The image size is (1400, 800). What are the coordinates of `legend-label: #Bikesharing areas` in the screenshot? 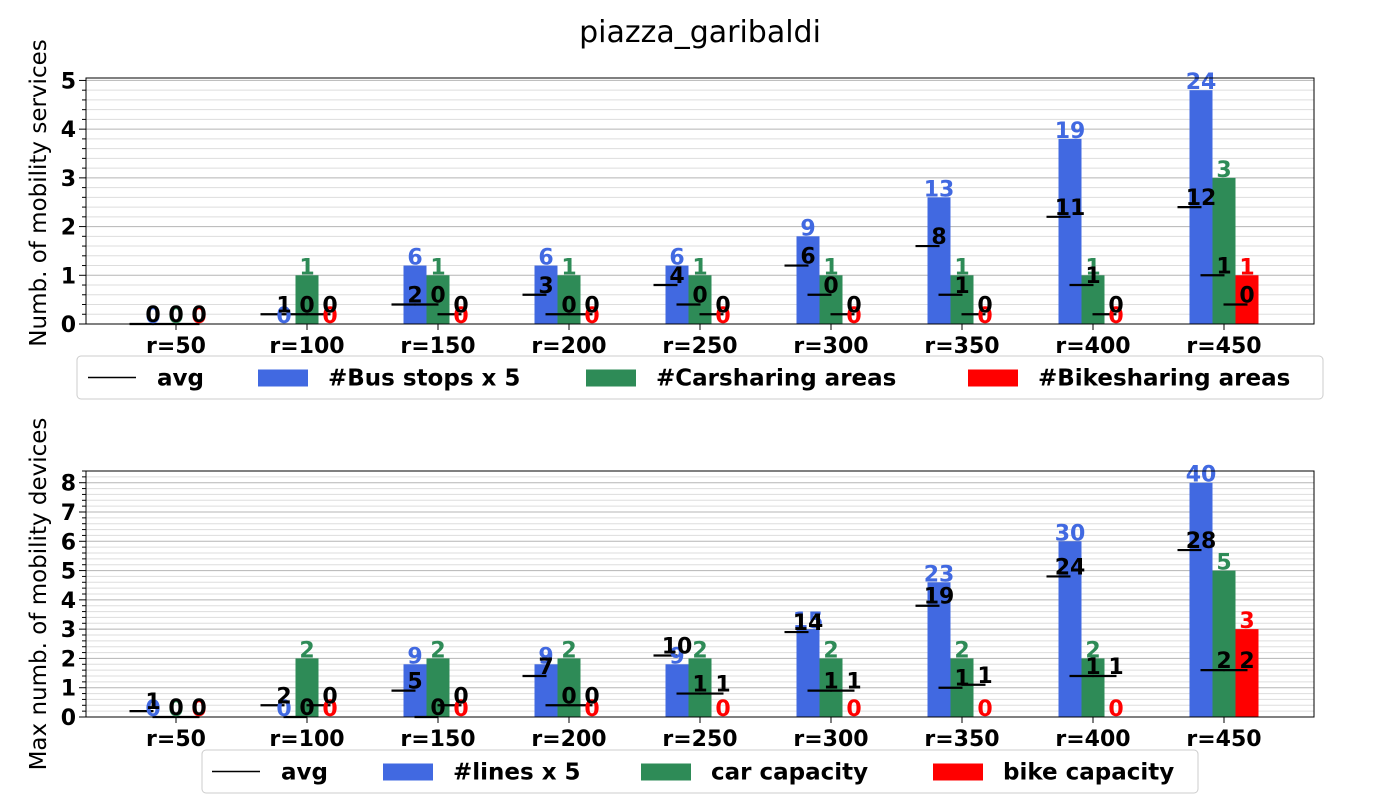 It's located at (1164, 379).